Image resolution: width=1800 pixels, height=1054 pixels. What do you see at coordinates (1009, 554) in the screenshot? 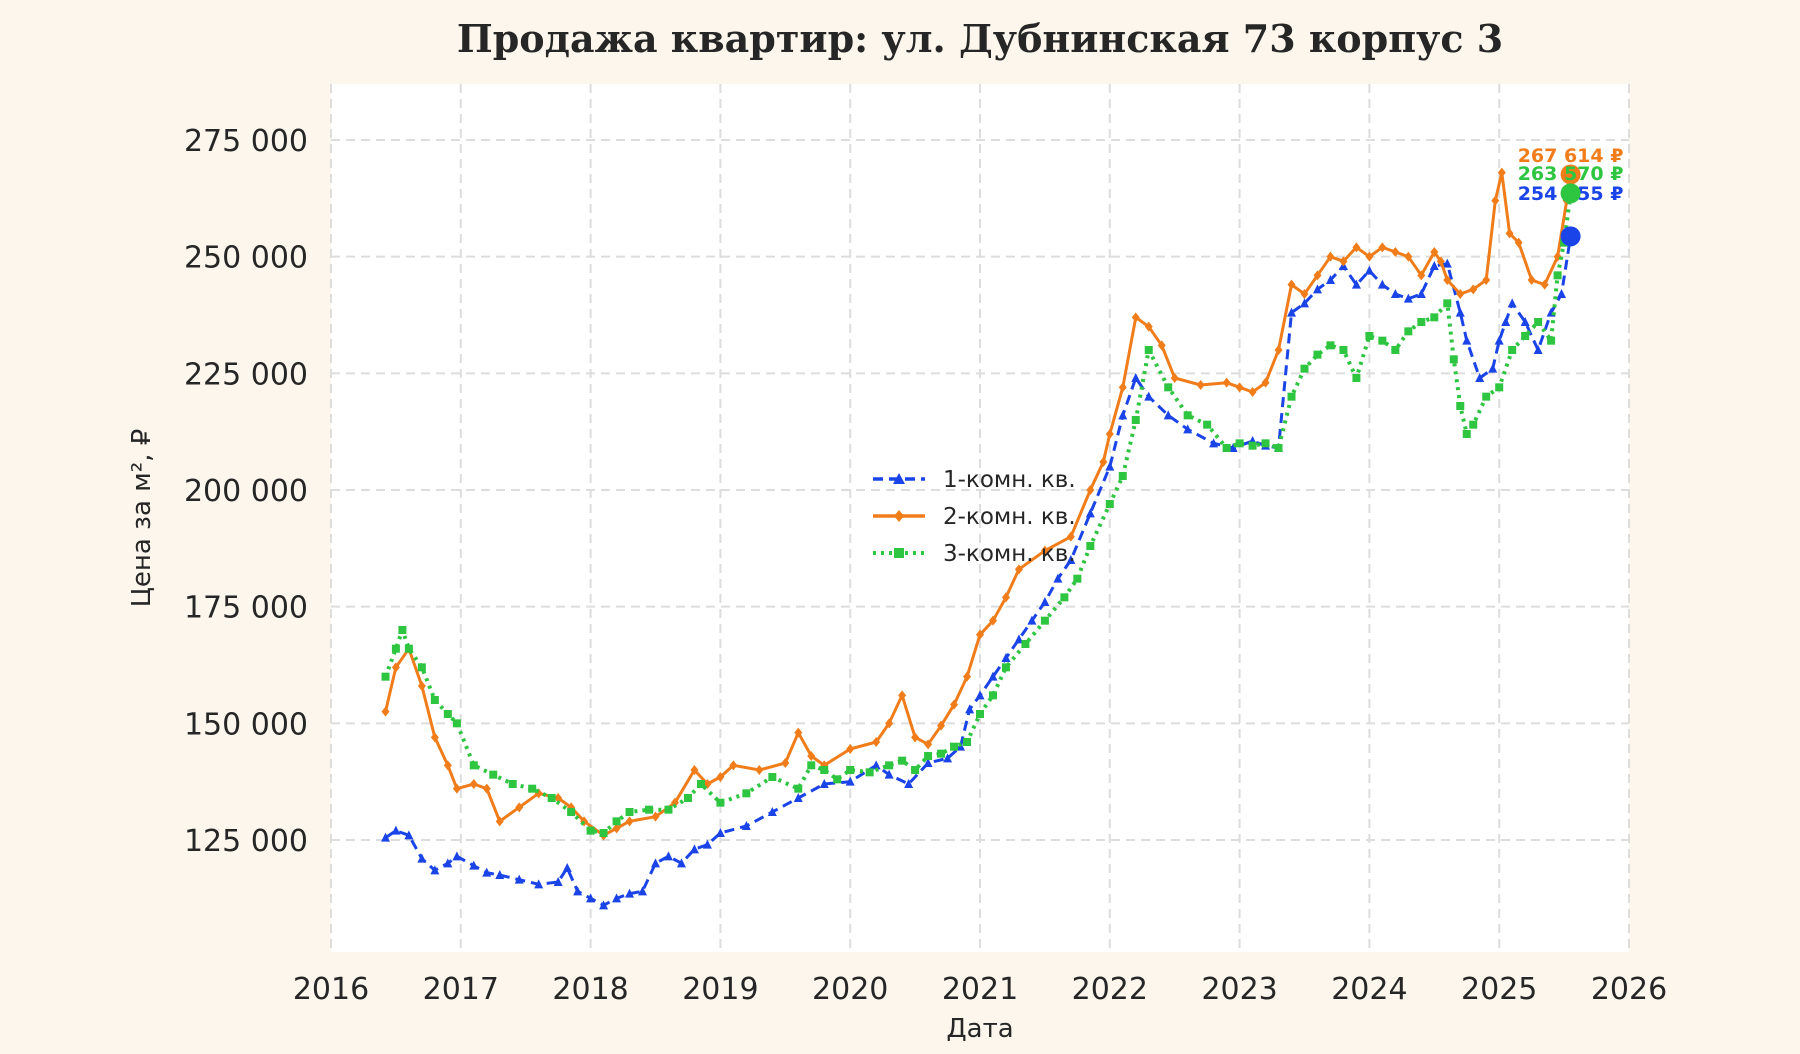
I see `legend-label-3: 3-комн. кв.` at bounding box center [1009, 554].